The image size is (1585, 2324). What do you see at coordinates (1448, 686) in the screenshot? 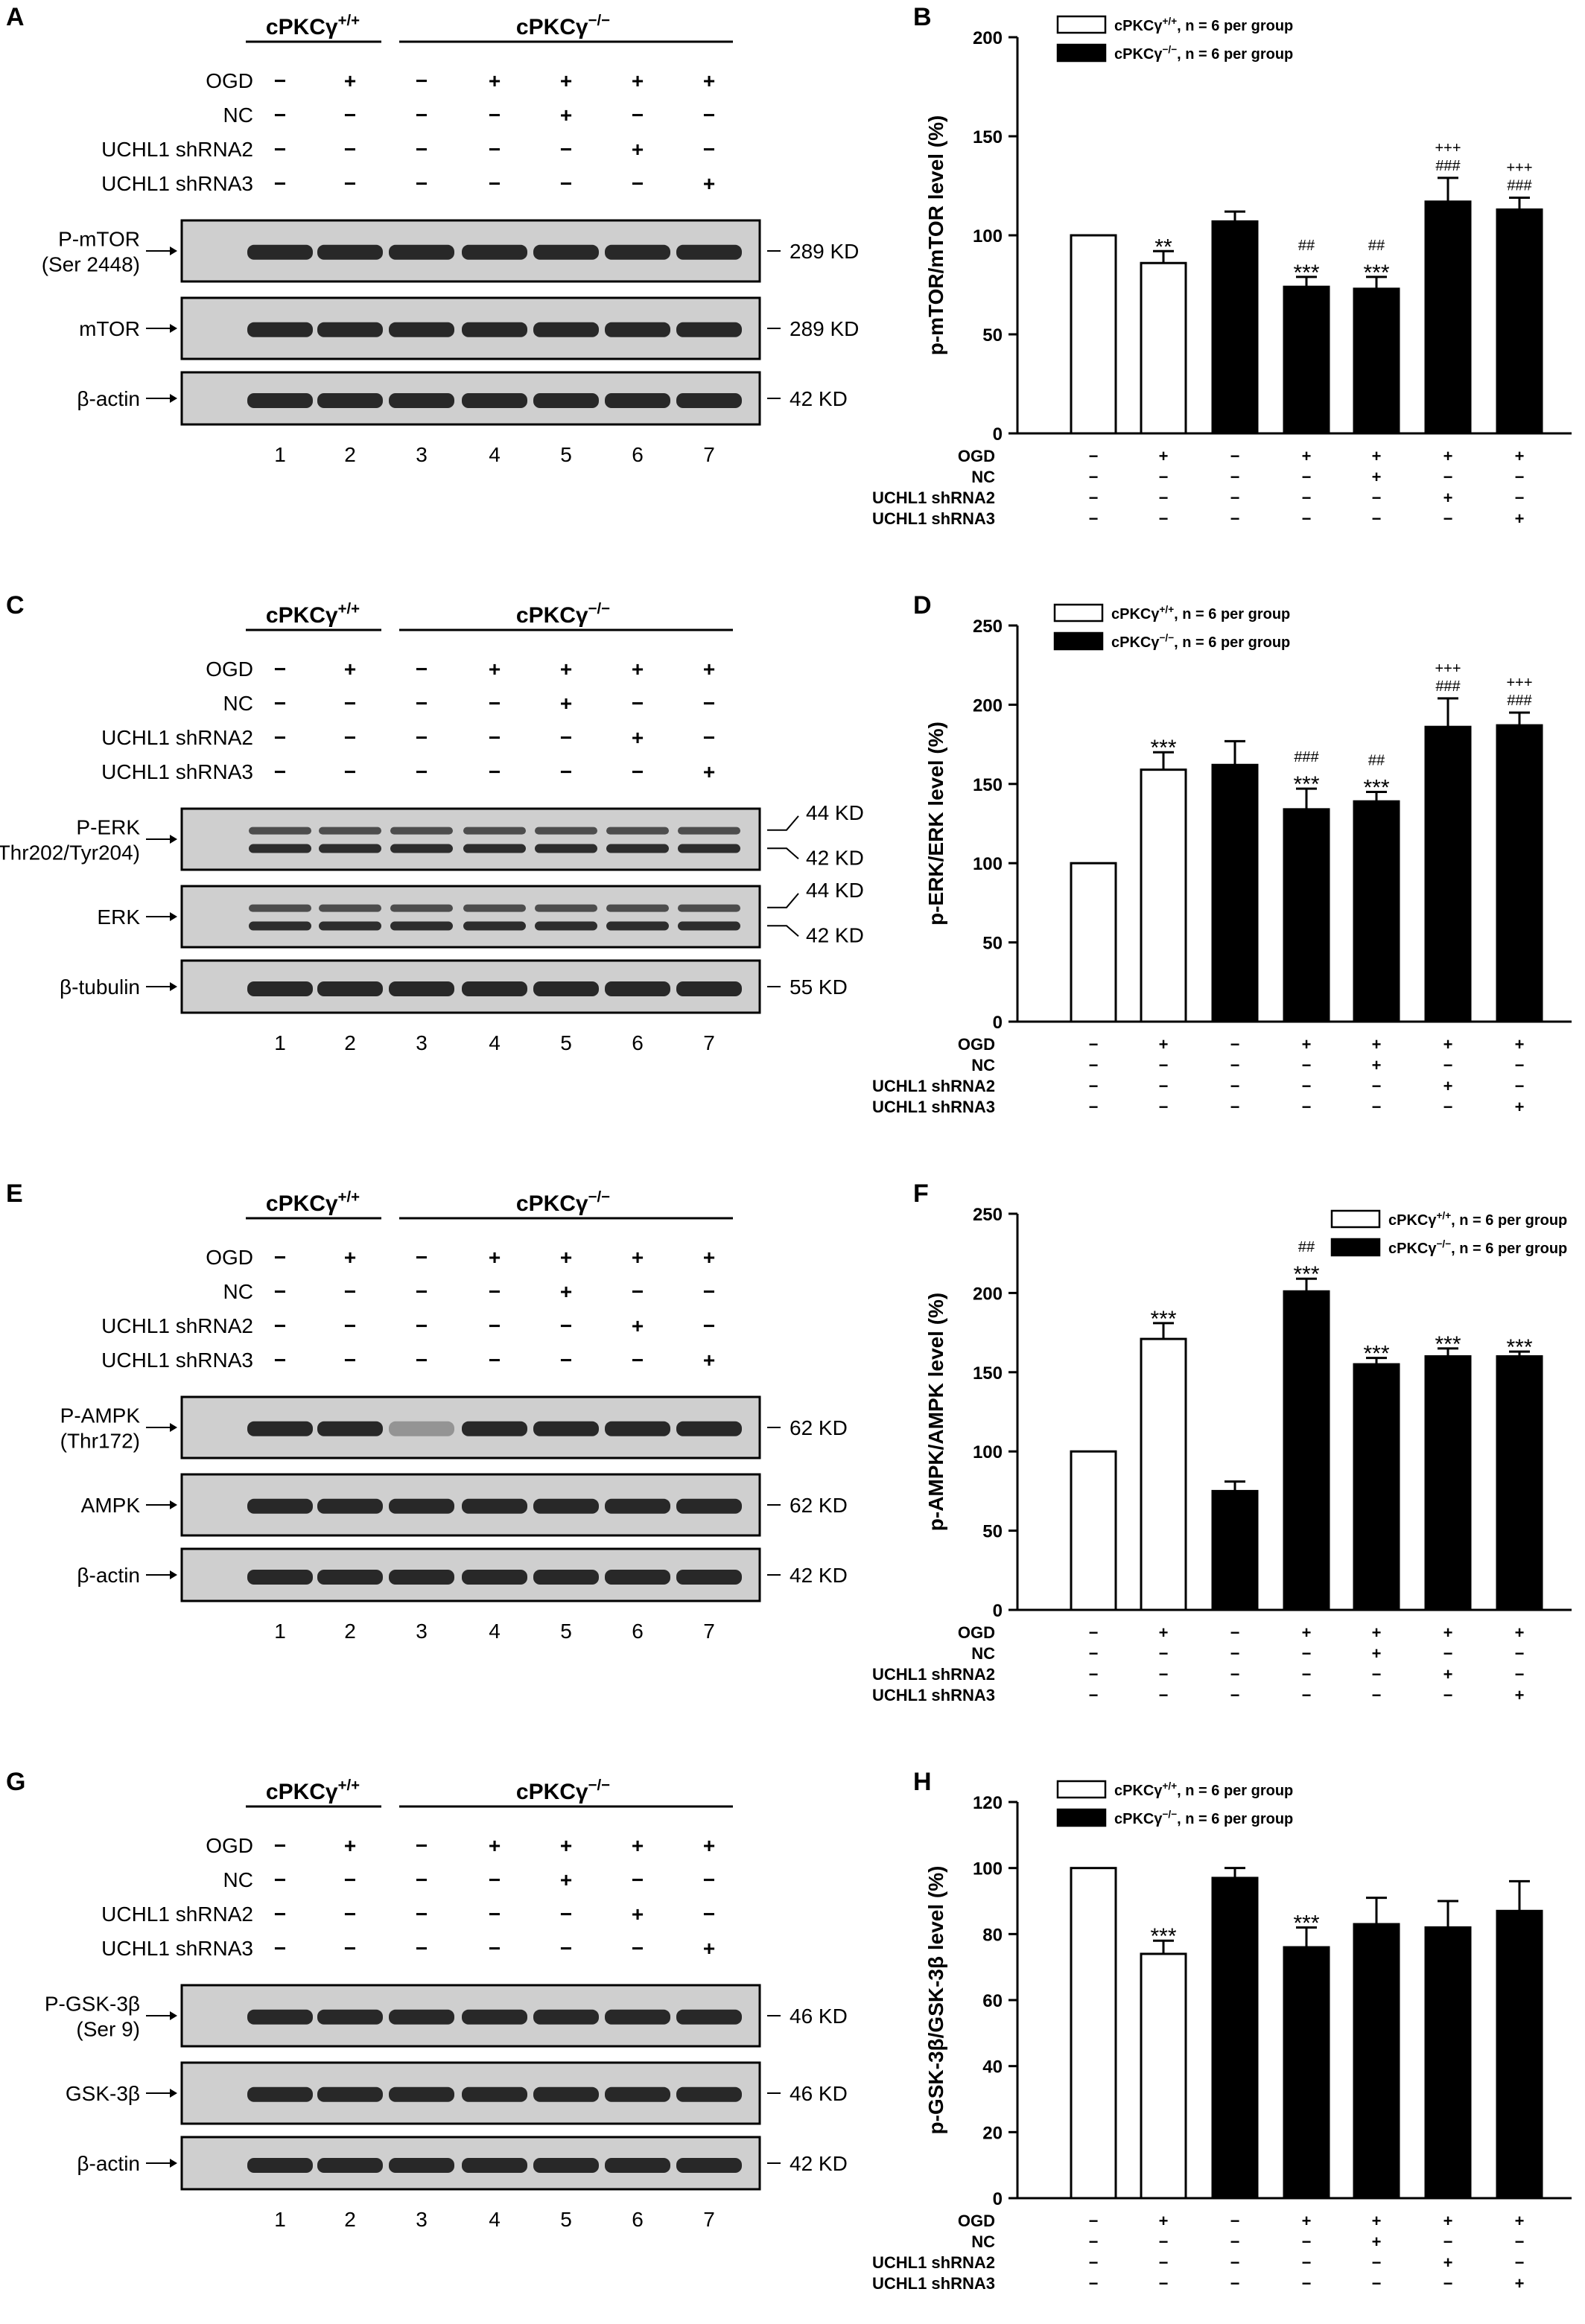
I see `significance-mark: ###` at bounding box center [1448, 686].